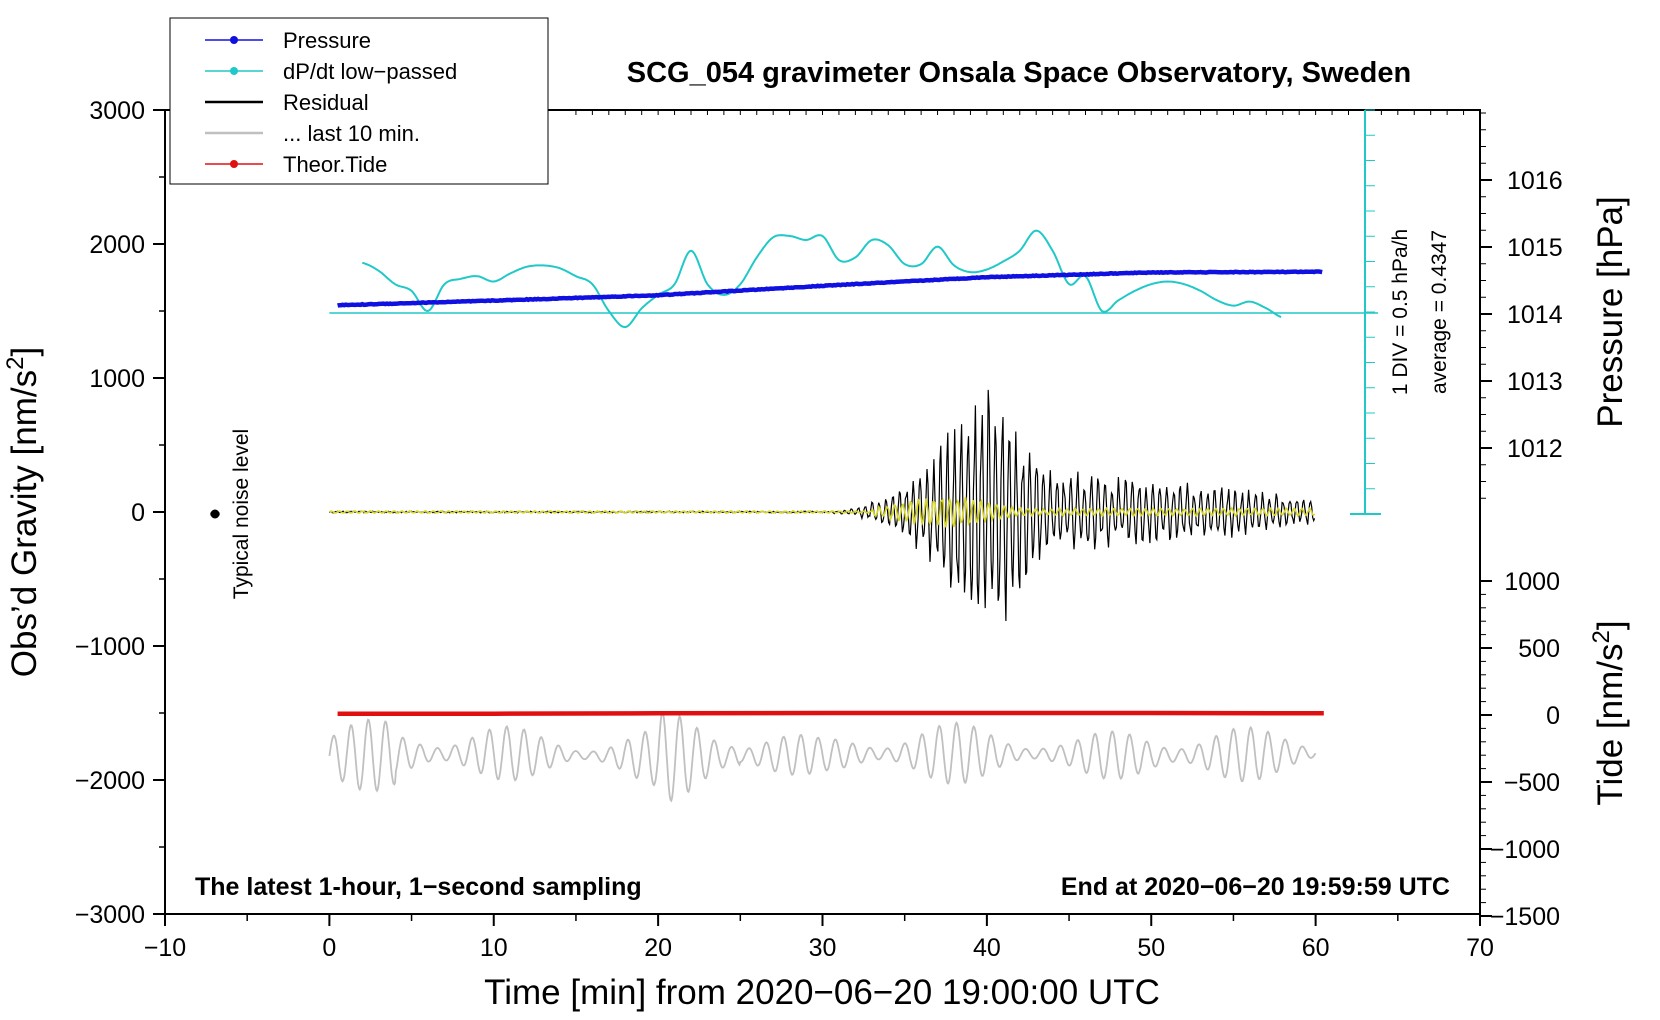 The height and width of the screenshot is (1020, 1660). Describe the element at coordinates (830, 713) in the screenshot. I see `series-tide-line` at that location.